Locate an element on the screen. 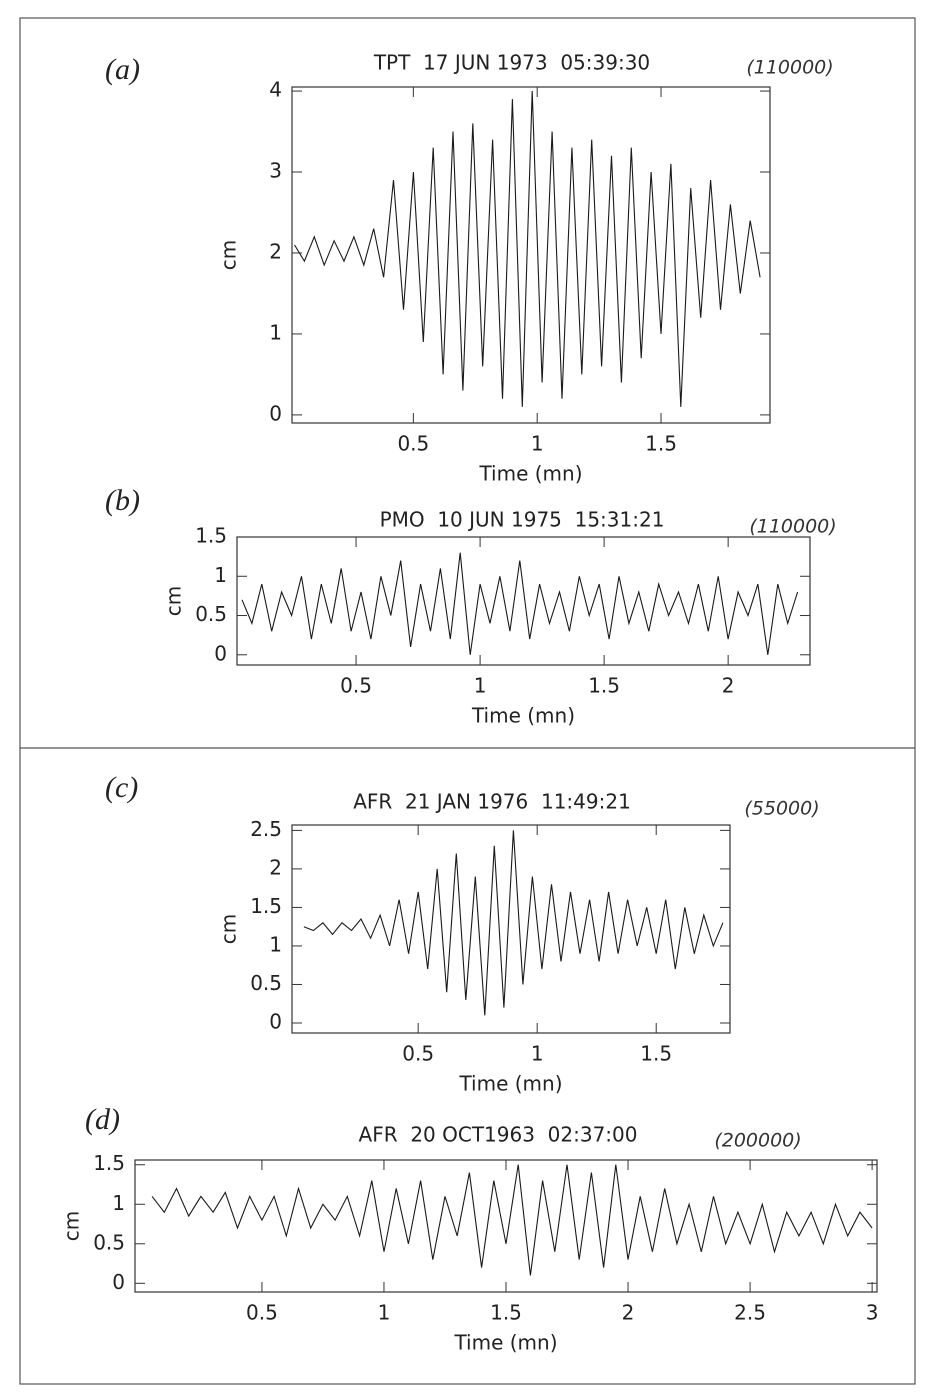  y-tick-label: 4 is located at coordinates (275, 90).